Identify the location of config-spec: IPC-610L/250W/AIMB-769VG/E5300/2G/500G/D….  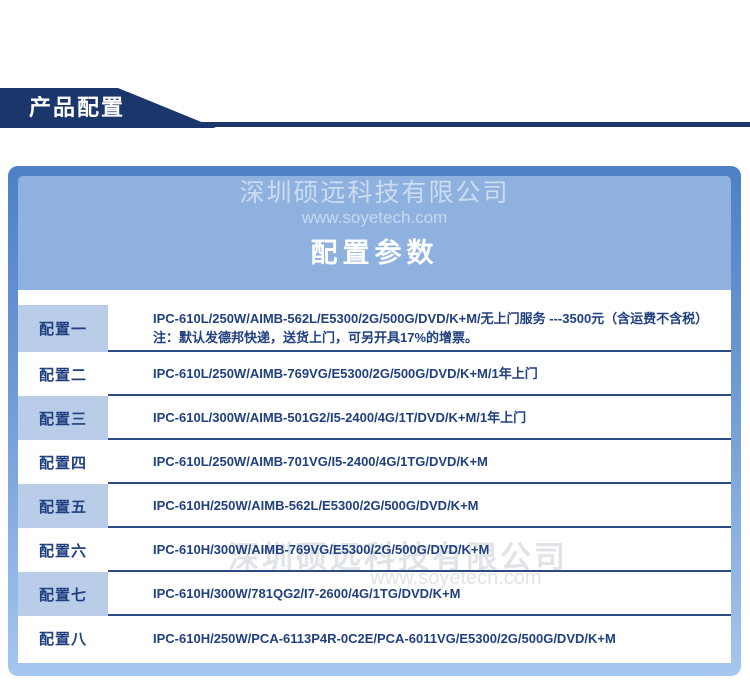
(419, 374).